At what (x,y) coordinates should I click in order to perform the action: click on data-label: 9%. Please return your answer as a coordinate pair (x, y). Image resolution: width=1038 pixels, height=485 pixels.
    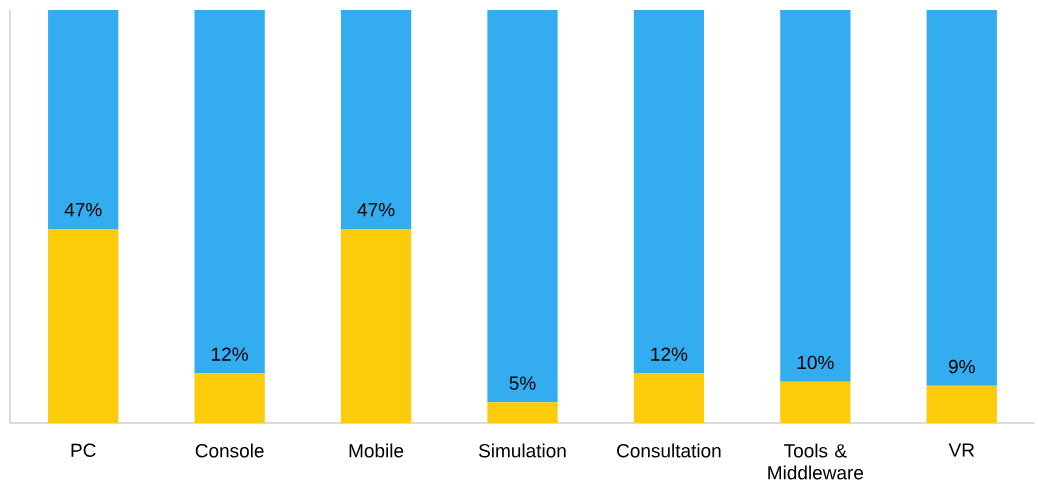
    Looking at the image, I should click on (961, 366).